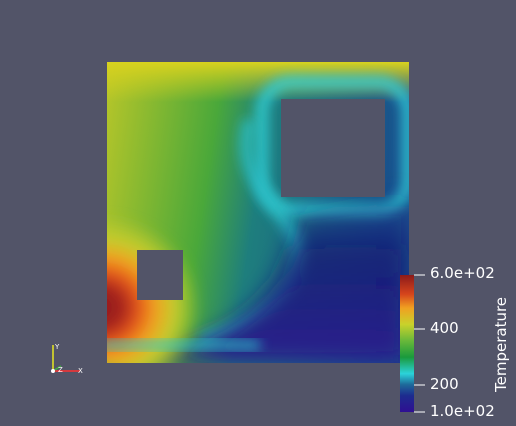 The width and height of the screenshot is (516, 426). I want to click on plate-hole-upper, so click(333, 148).